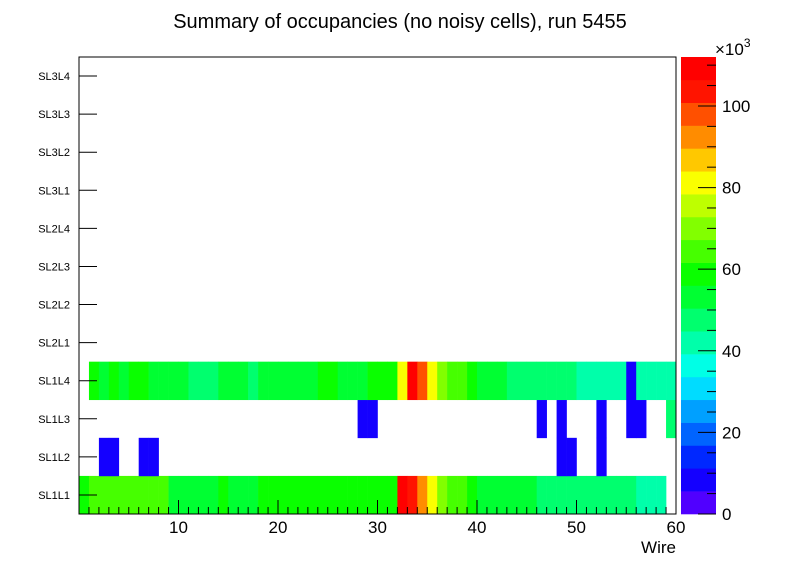 This screenshot has width=796, height=572. What do you see at coordinates (54, 344) in the screenshot?
I see `y-tick-label-sl2l1: SL2L1` at bounding box center [54, 344].